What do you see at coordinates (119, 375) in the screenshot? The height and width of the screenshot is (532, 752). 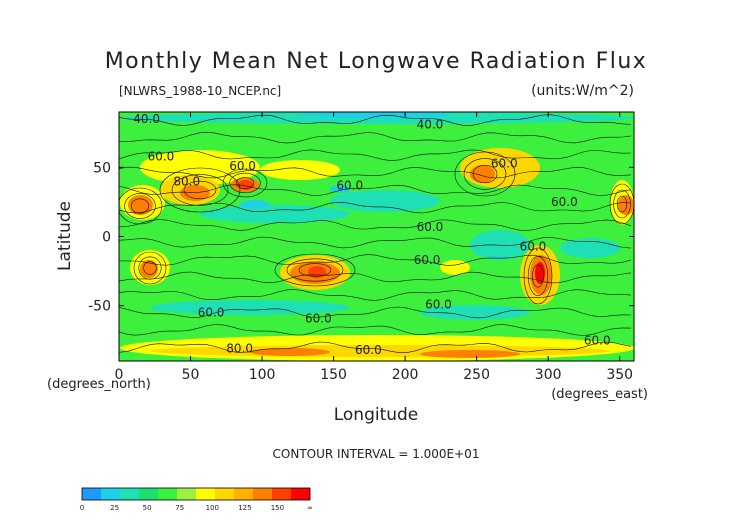 I see `x-tick-label: 0` at bounding box center [119, 375].